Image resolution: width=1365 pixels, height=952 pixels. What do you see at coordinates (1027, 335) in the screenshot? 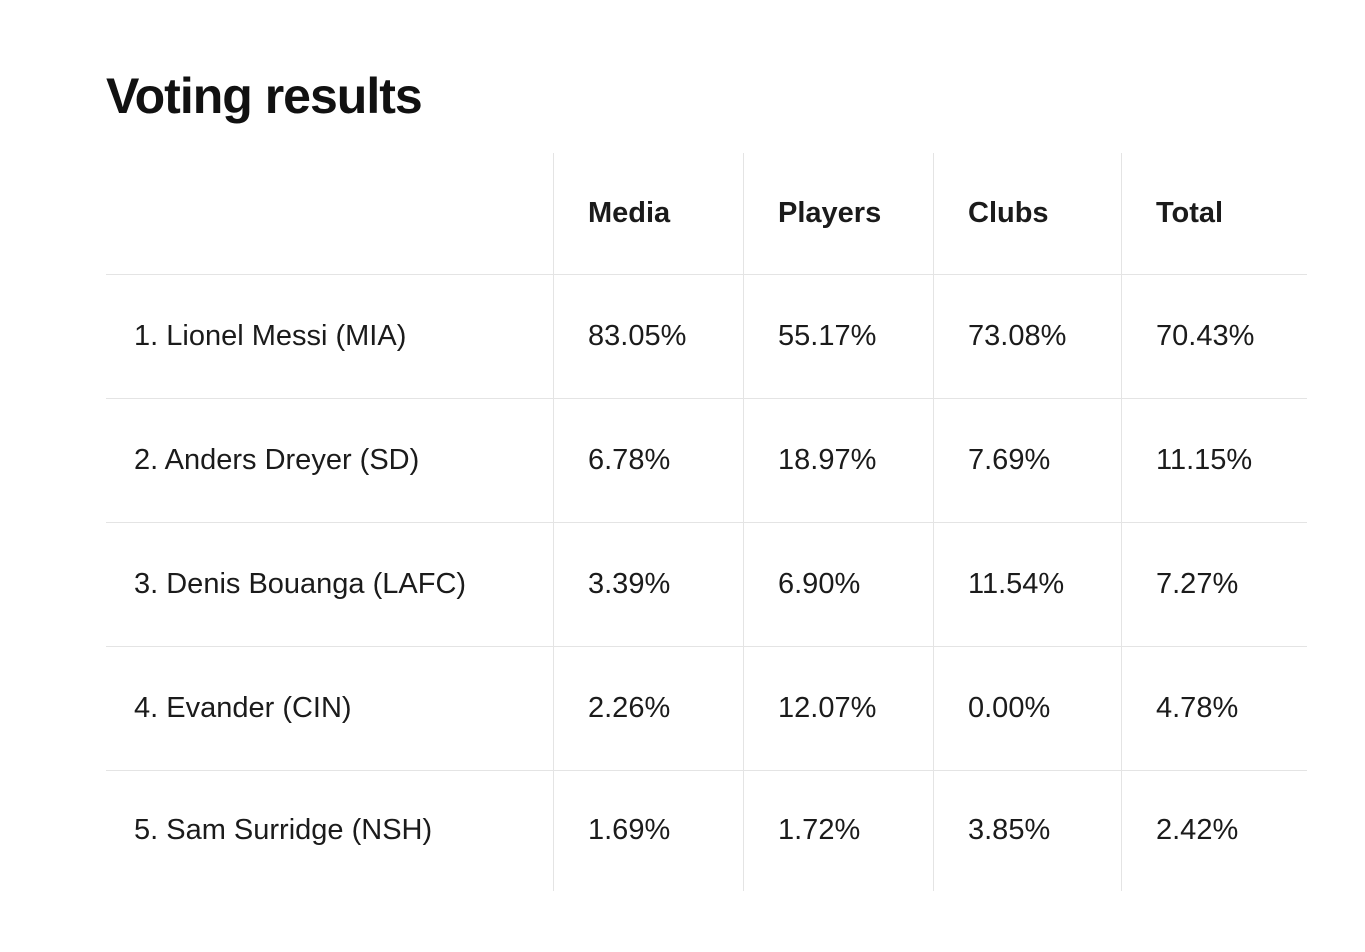
I see `clubs-value-cell: 73.08%` at bounding box center [1027, 335].